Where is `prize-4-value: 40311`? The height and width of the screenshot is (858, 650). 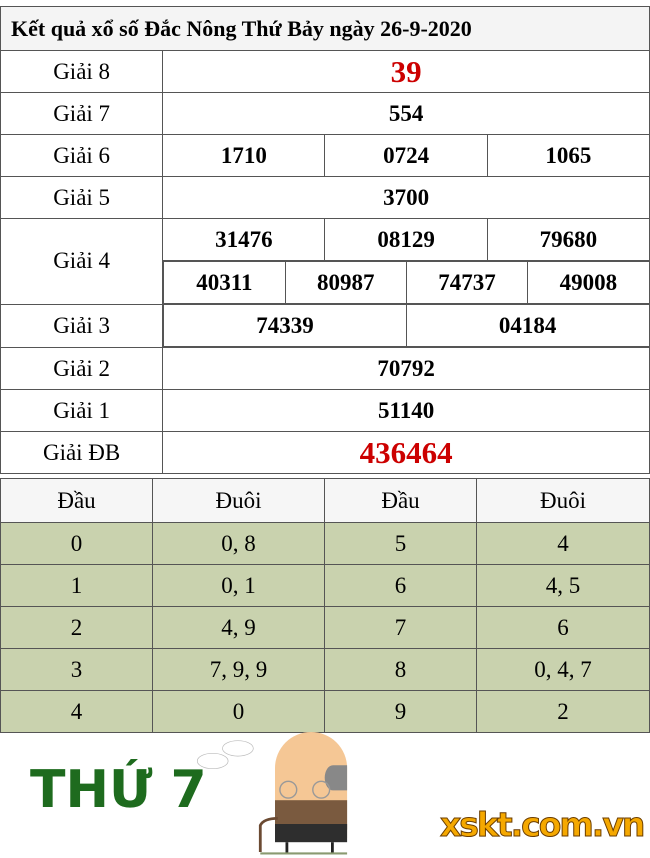
prize-4-value: 40311 is located at coordinates (224, 282).